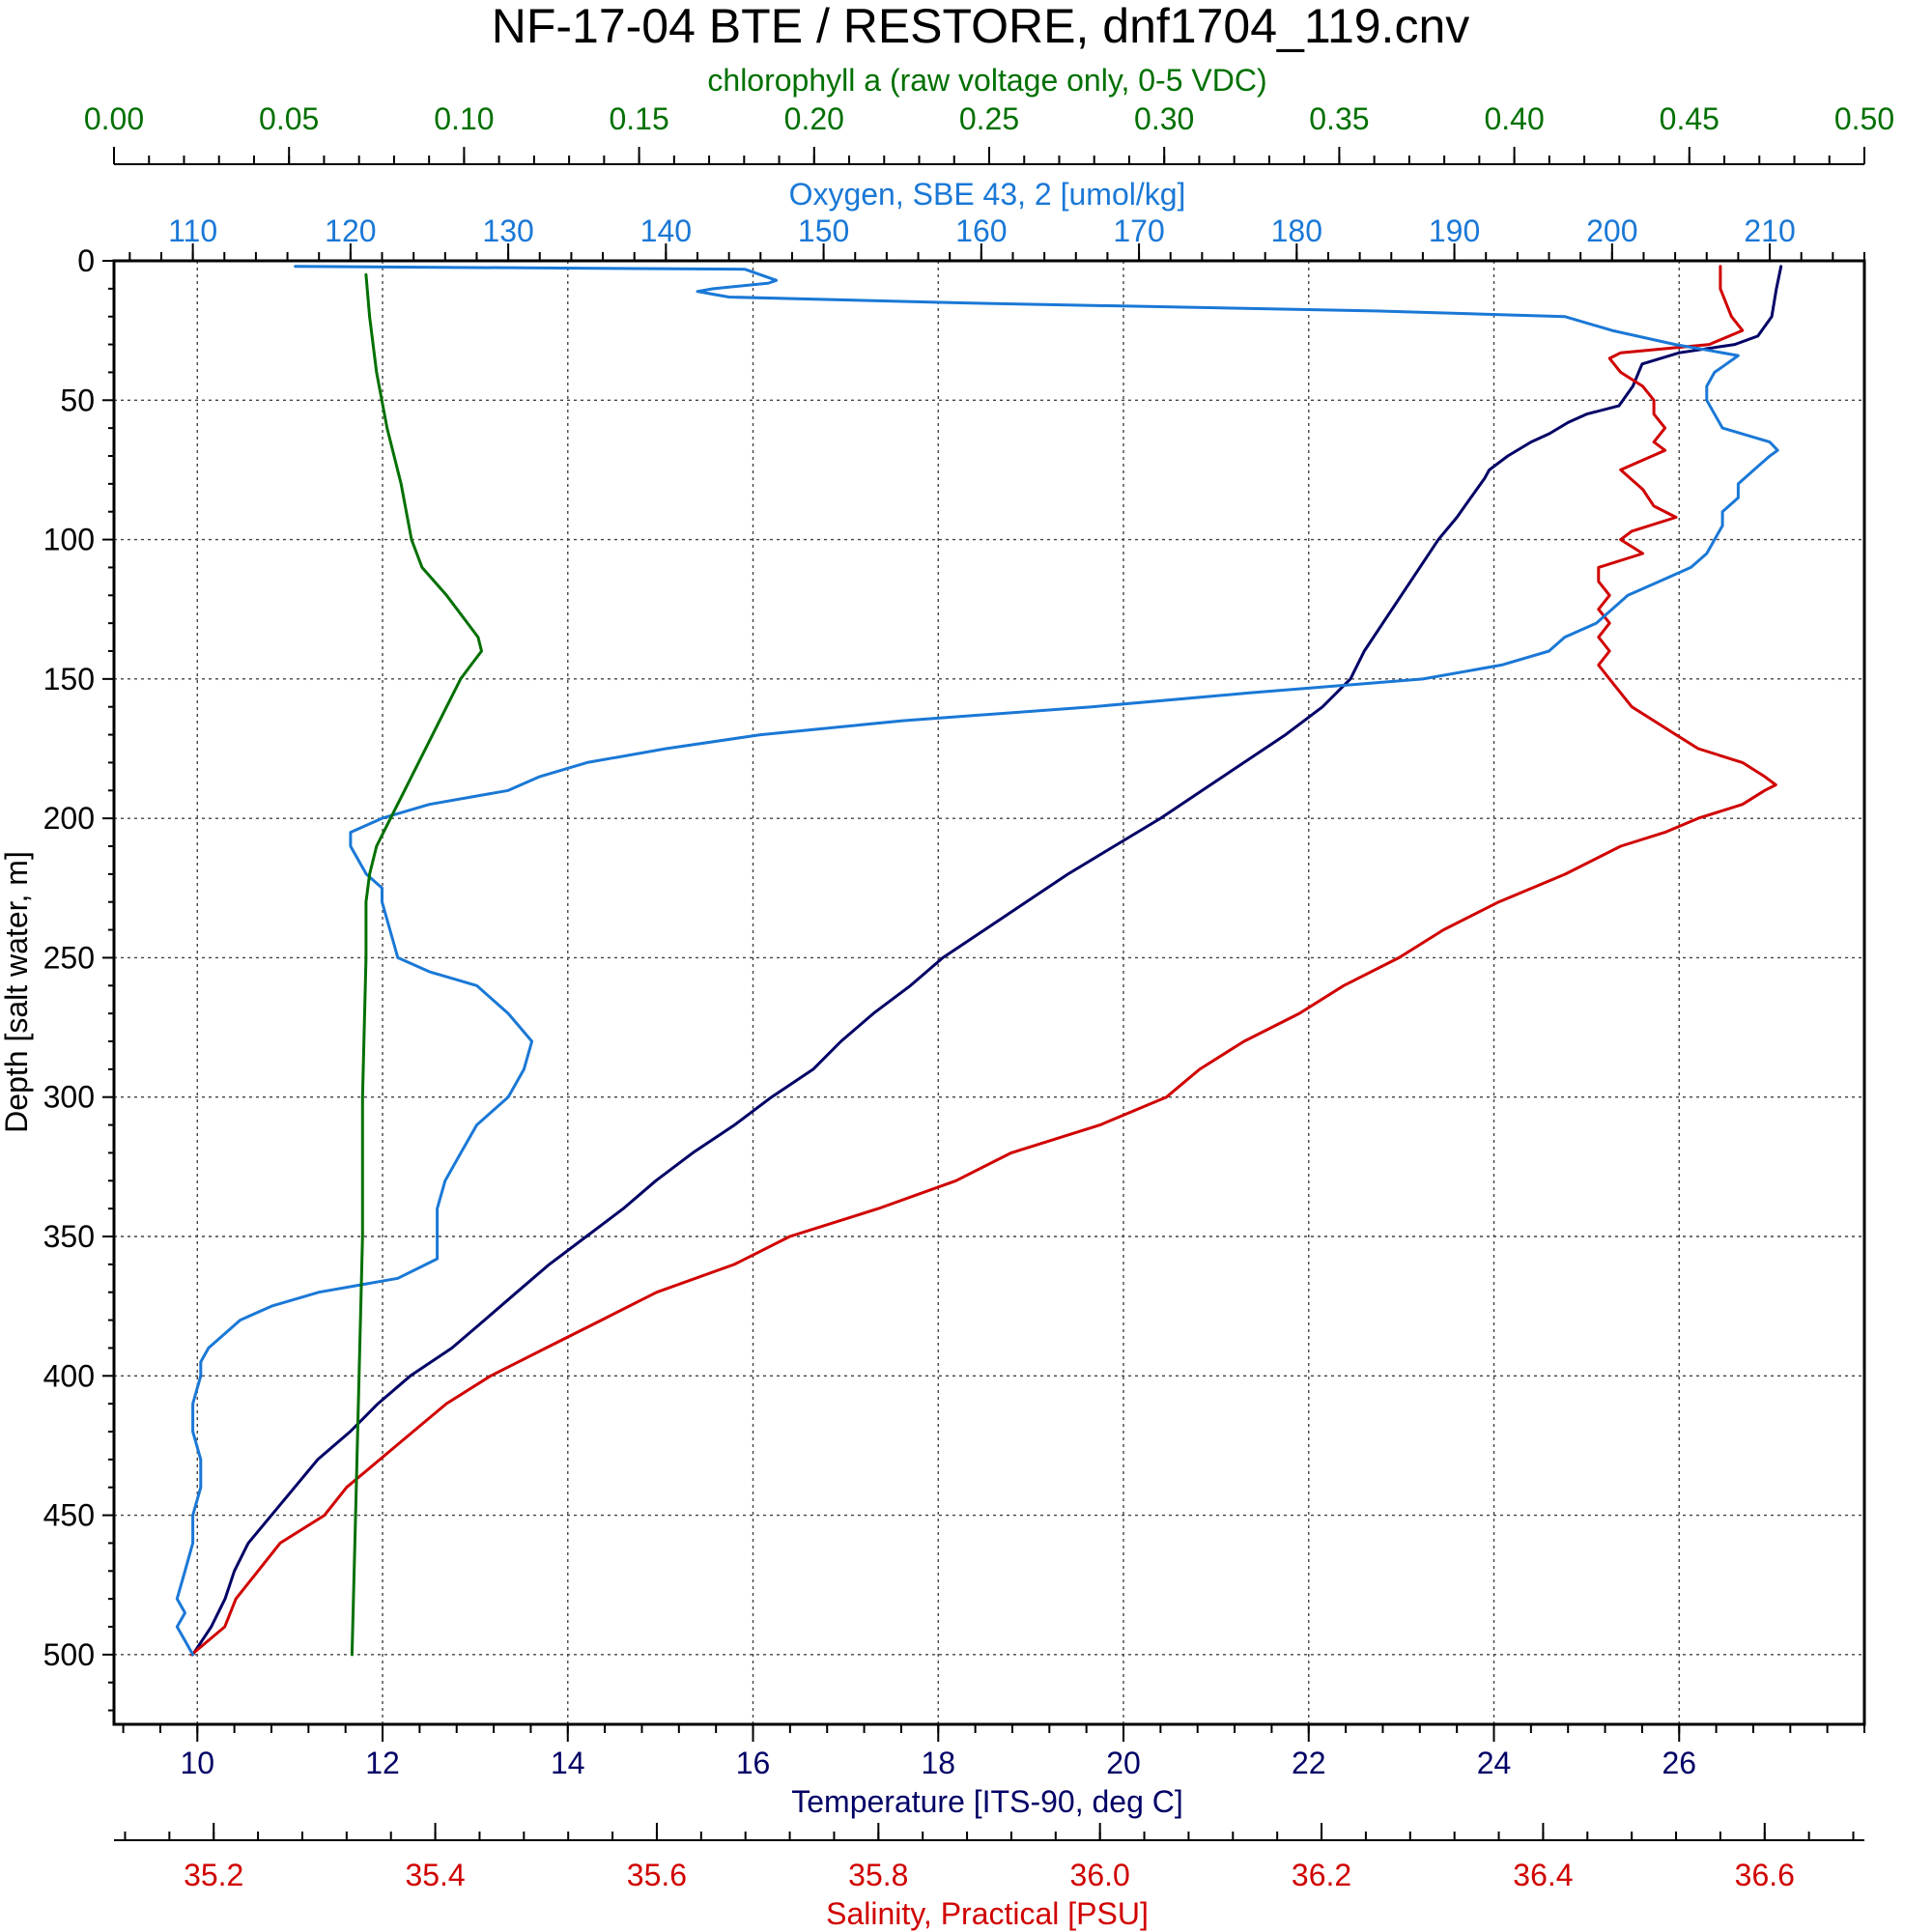 This screenshot has height=1932, width=1932. Describe the element at coordinates (1769, 230) in the screenshot. I see `oxygen-tick-label: 210` at that location.